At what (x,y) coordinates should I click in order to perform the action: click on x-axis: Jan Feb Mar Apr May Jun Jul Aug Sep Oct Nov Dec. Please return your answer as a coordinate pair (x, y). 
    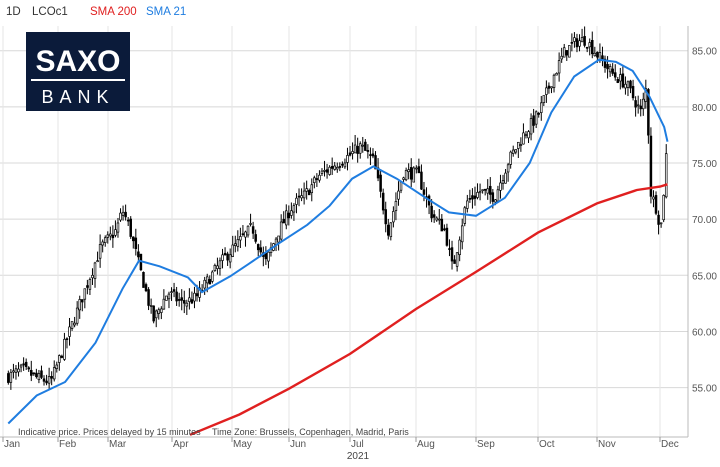
    Looking at the image, I should click on (340, 443).